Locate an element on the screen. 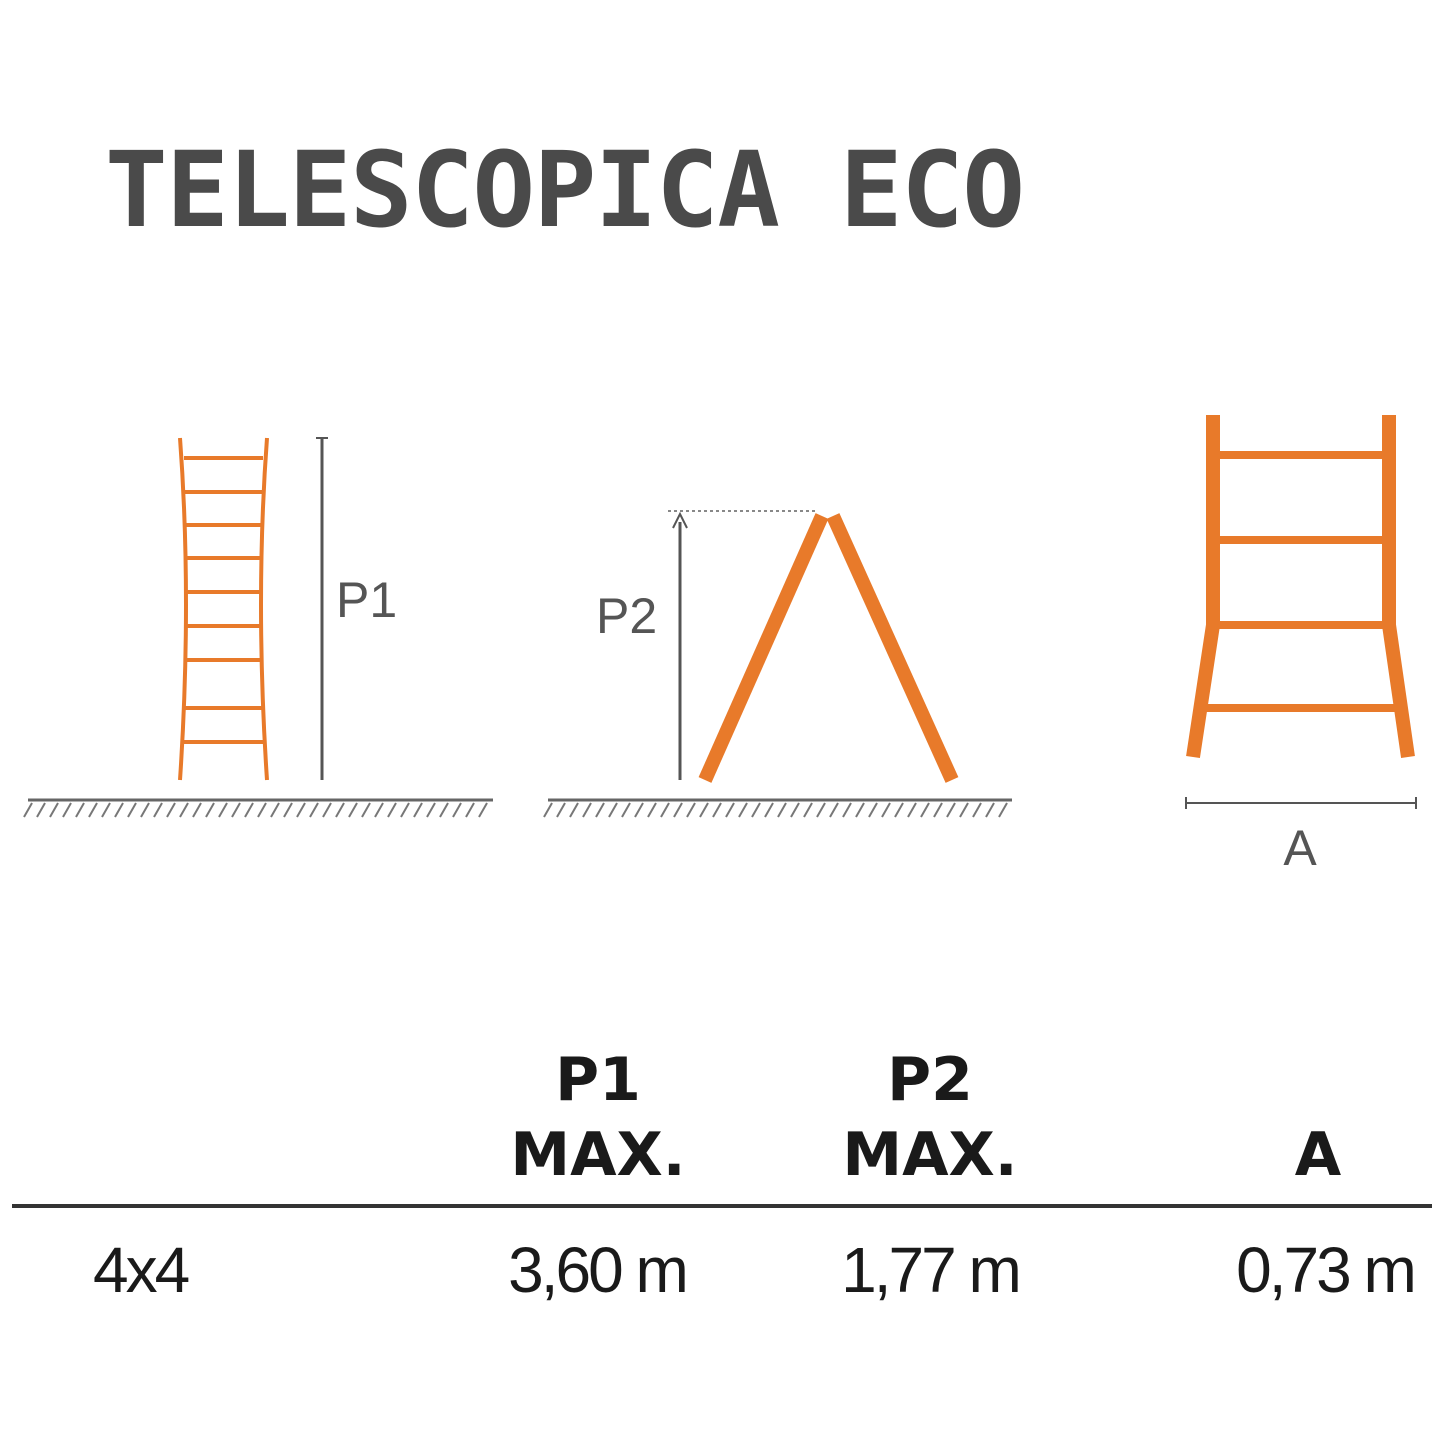 The height and width of the screenshot is (1445, 1445). straight-ladder is located at coordinates (253, 609).